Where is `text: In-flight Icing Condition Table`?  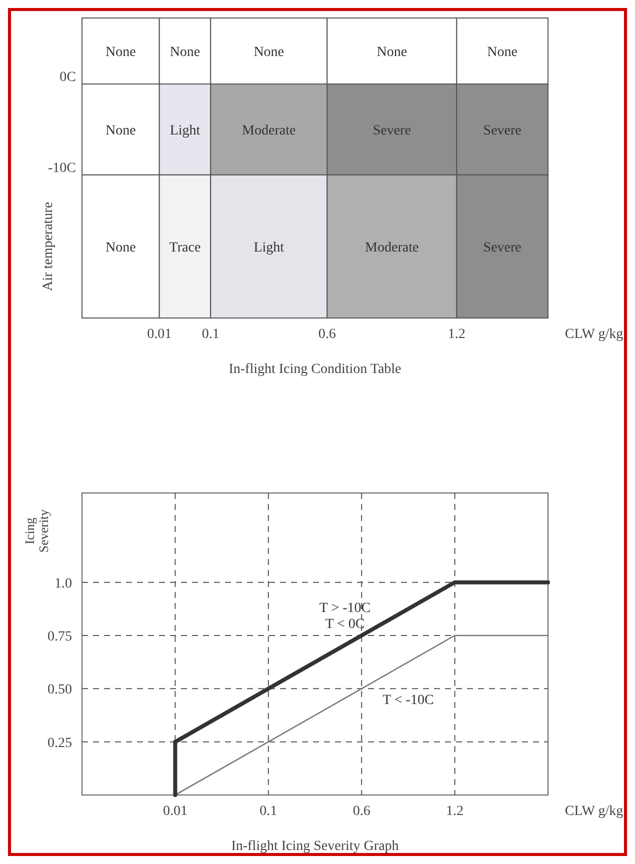
text: In-flight Icing Condition Table is located at coordinates (315, 369).